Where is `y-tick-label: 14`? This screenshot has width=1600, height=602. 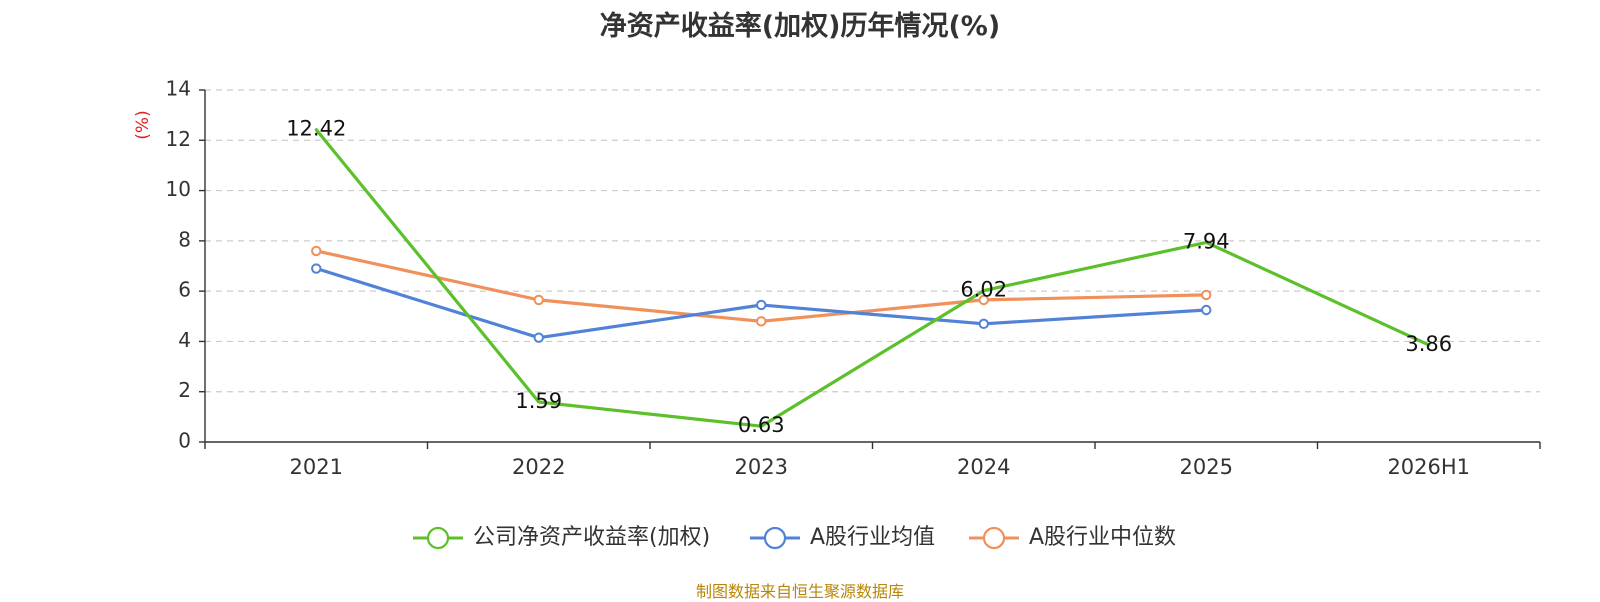 y-tick-label: 14 is located at coordinates (178, 89).